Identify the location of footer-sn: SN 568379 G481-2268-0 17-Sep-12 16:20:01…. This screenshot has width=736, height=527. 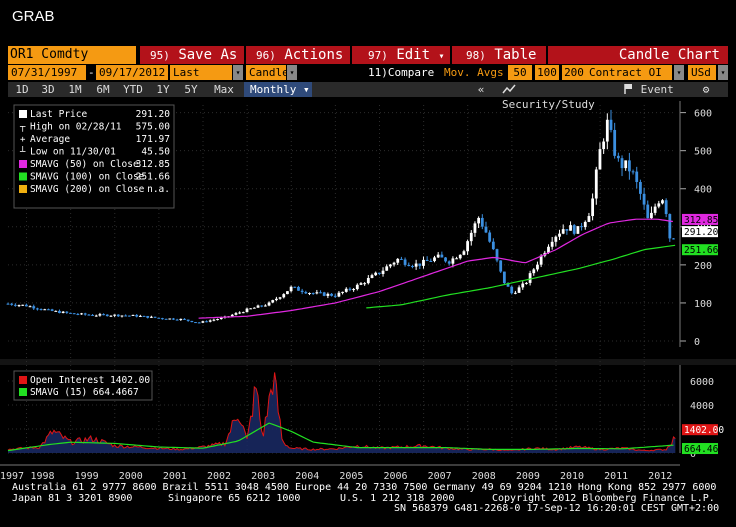
(557, 508).